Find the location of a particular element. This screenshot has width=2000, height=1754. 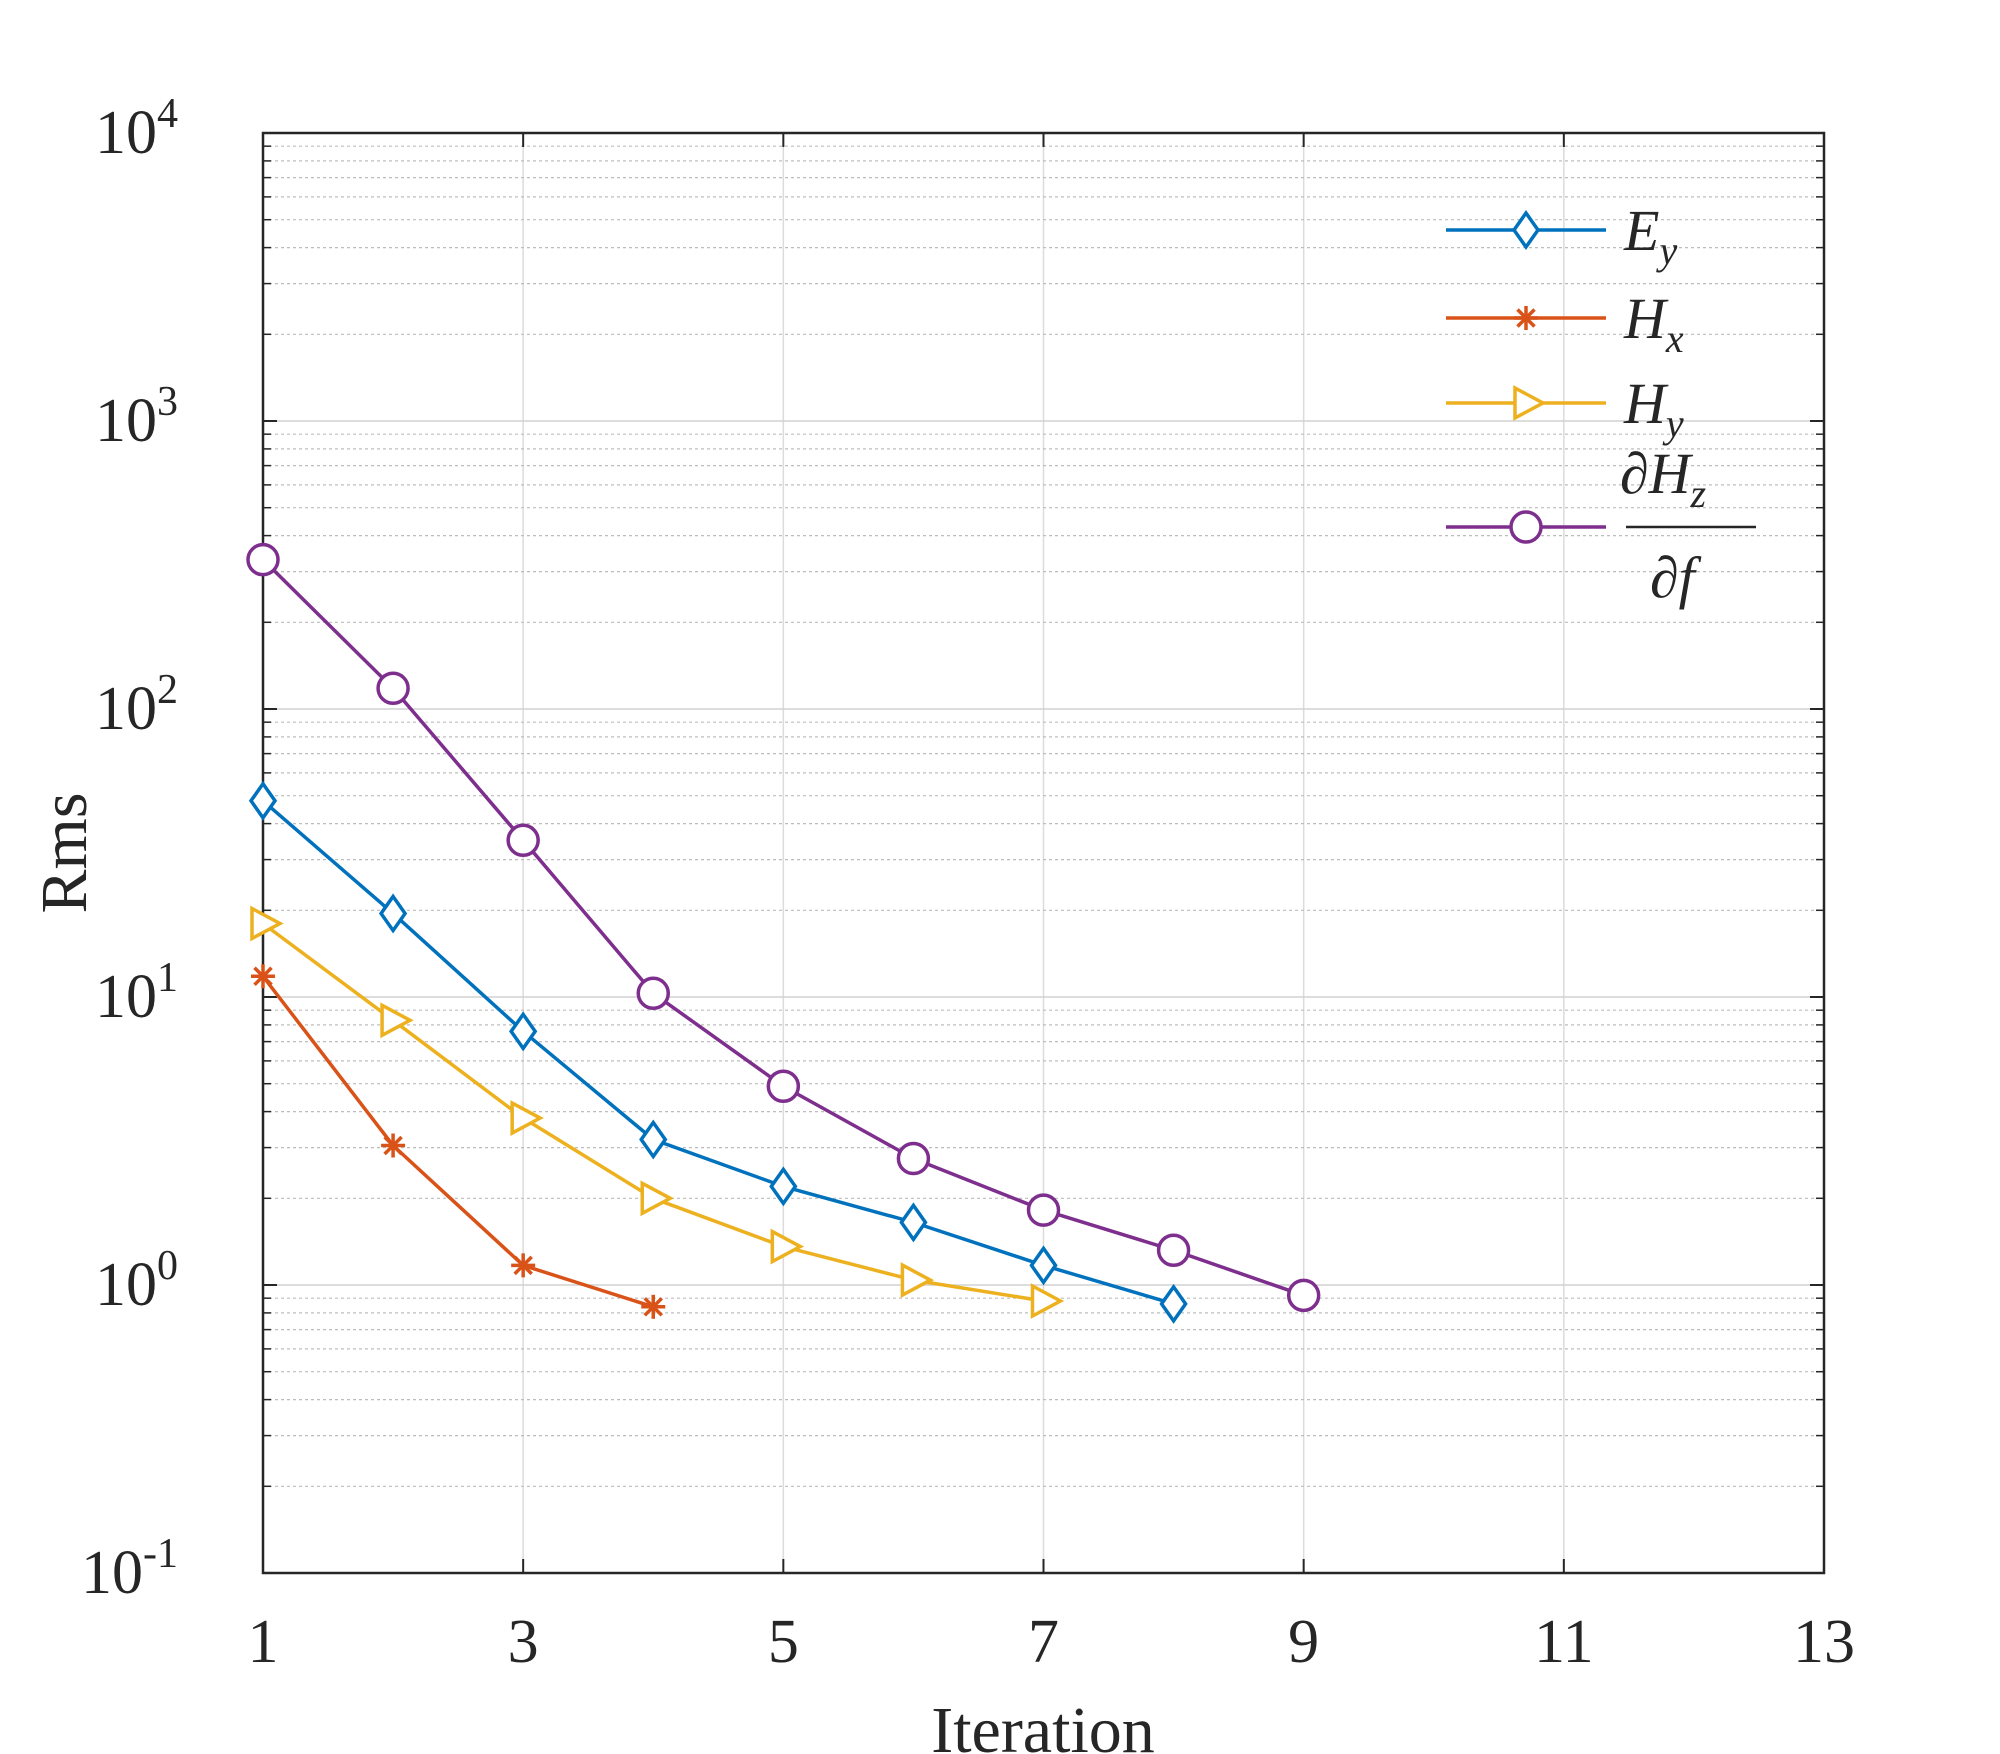

x-tick-label: 7 is located at coordinates (1043, 1642).